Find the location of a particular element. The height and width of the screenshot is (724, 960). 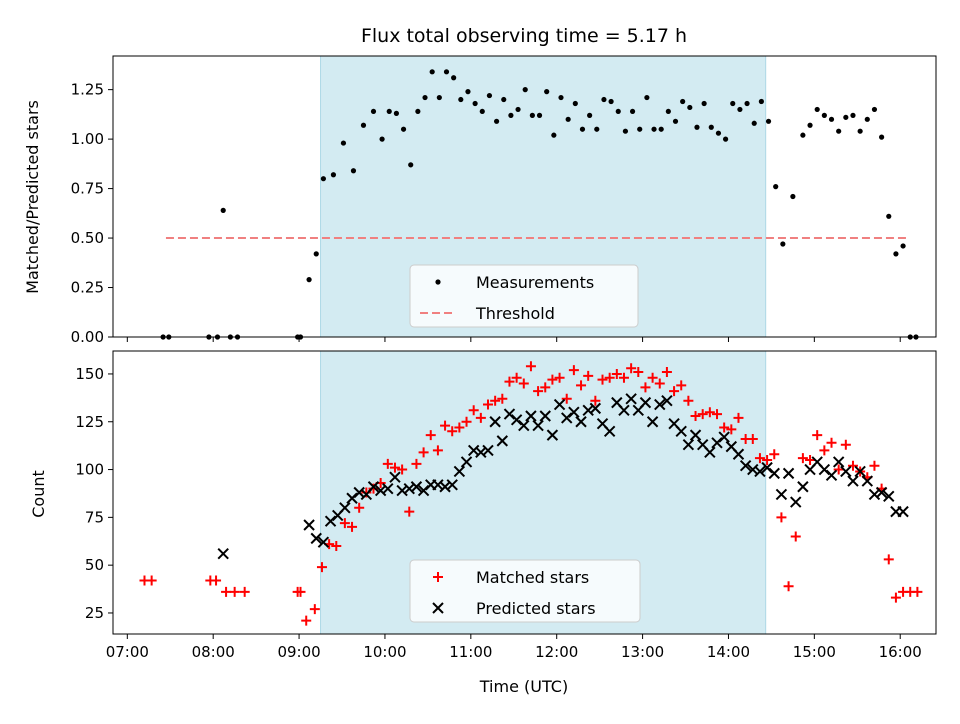

legend-label: Matched stars is located at coordinates (532, 577).